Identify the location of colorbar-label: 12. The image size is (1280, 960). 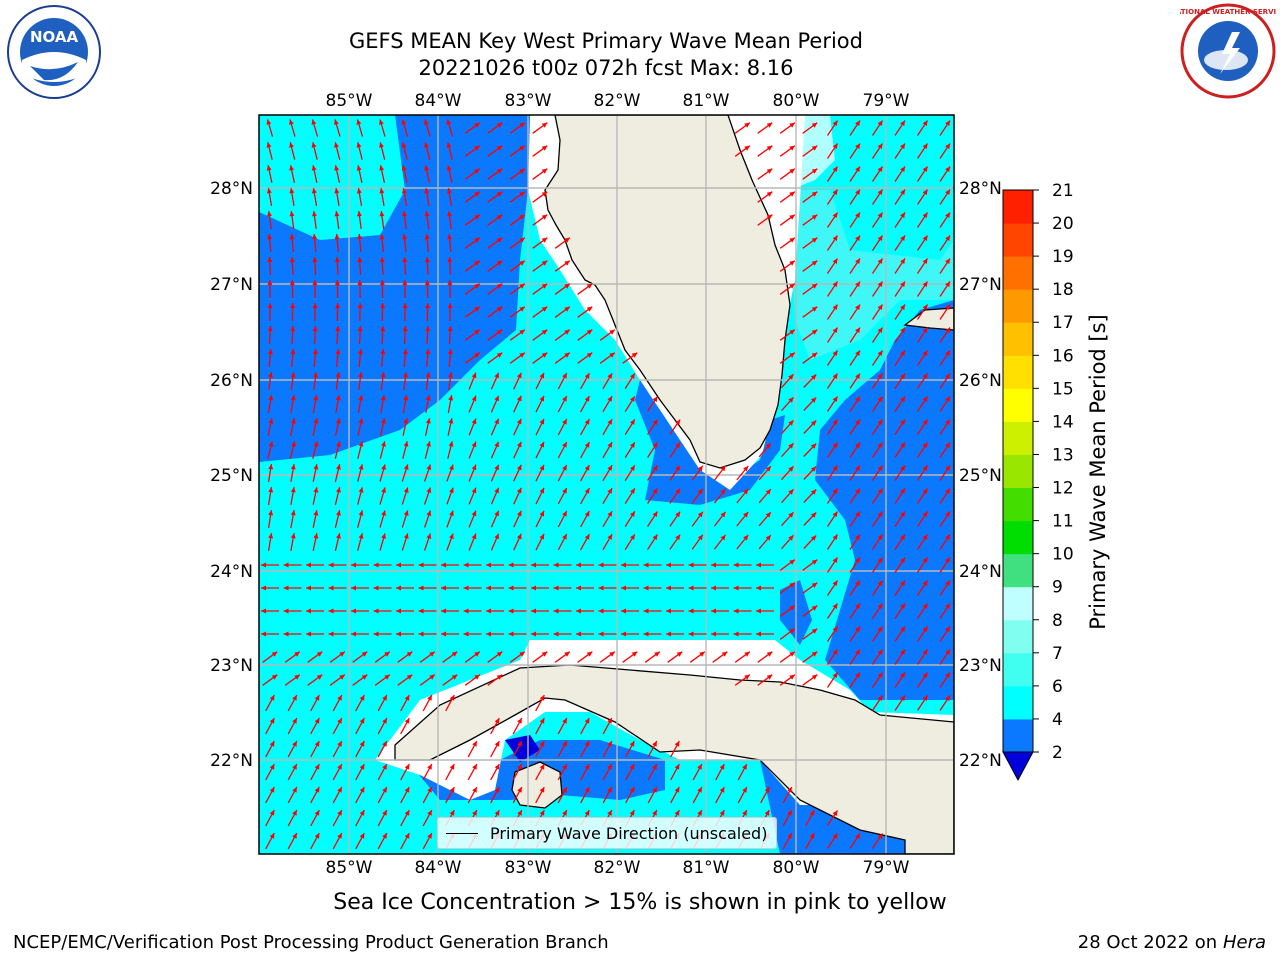
(1063, 489).